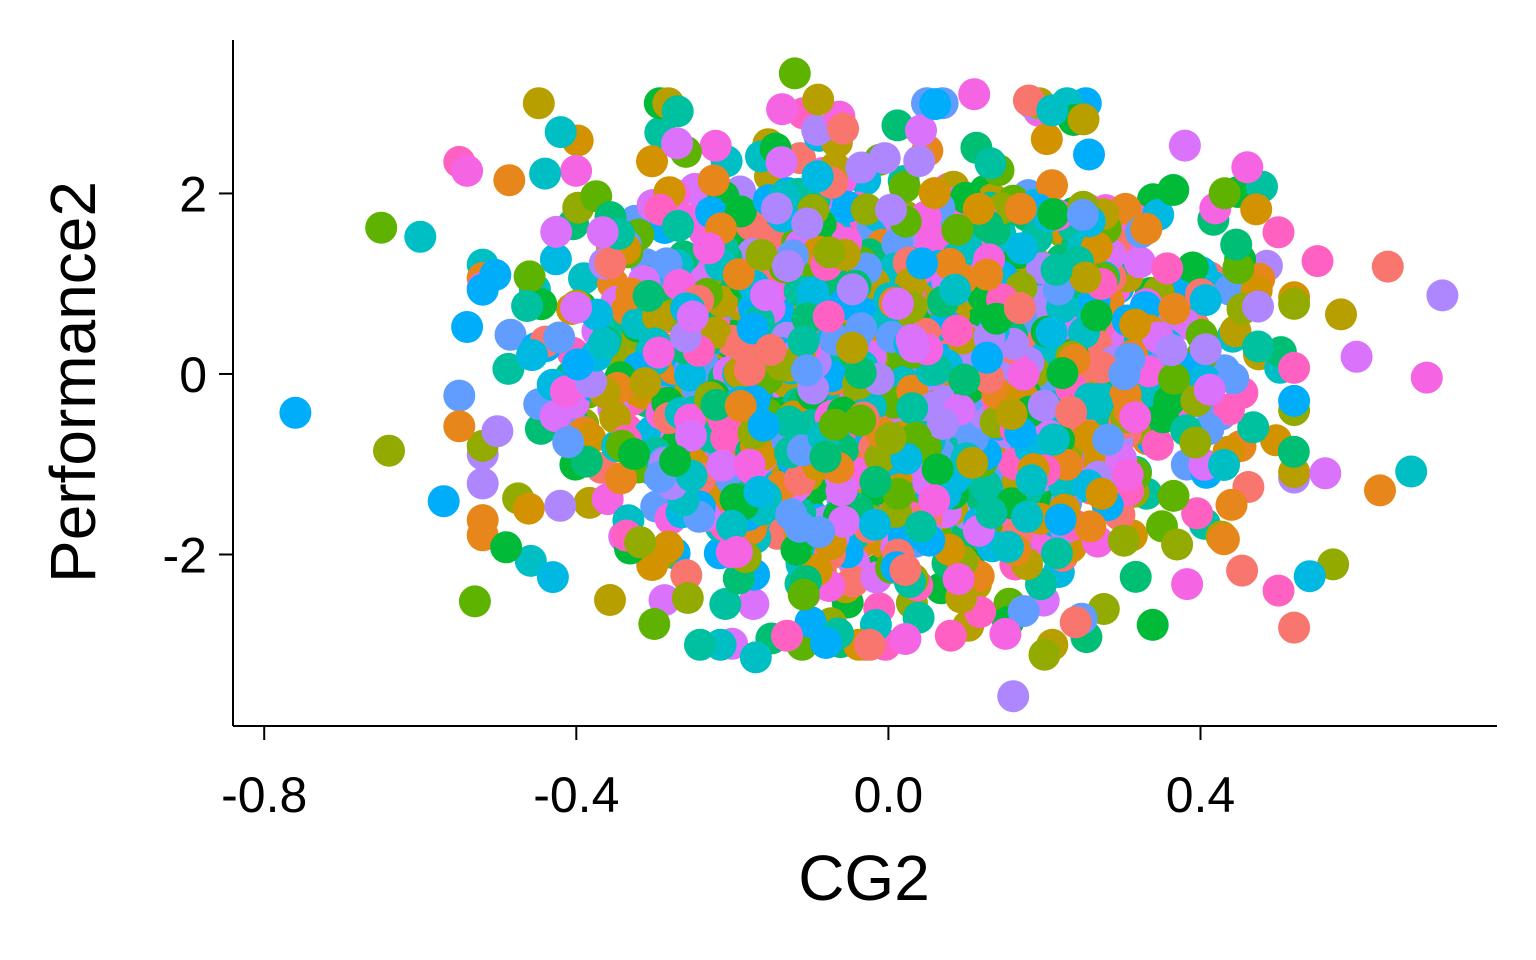 This screenshot has height=960, width=1536. I want to click on y-tick-label: 2, so click(193, 194).